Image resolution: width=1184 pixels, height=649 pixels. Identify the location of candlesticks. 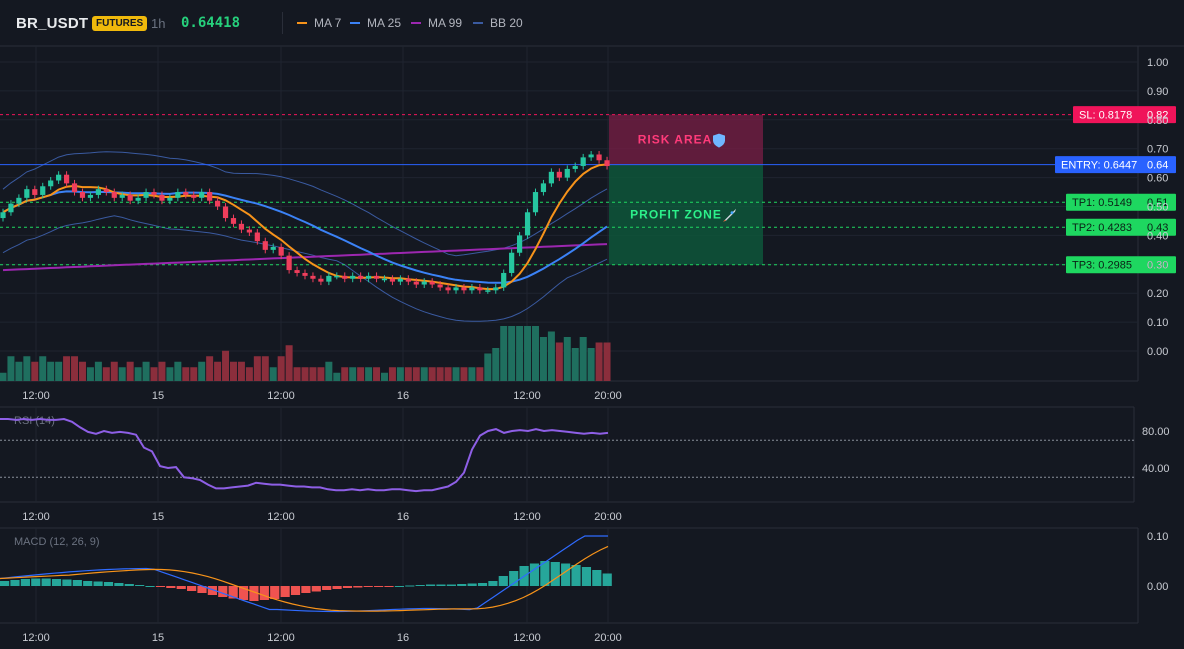
(305, 222).